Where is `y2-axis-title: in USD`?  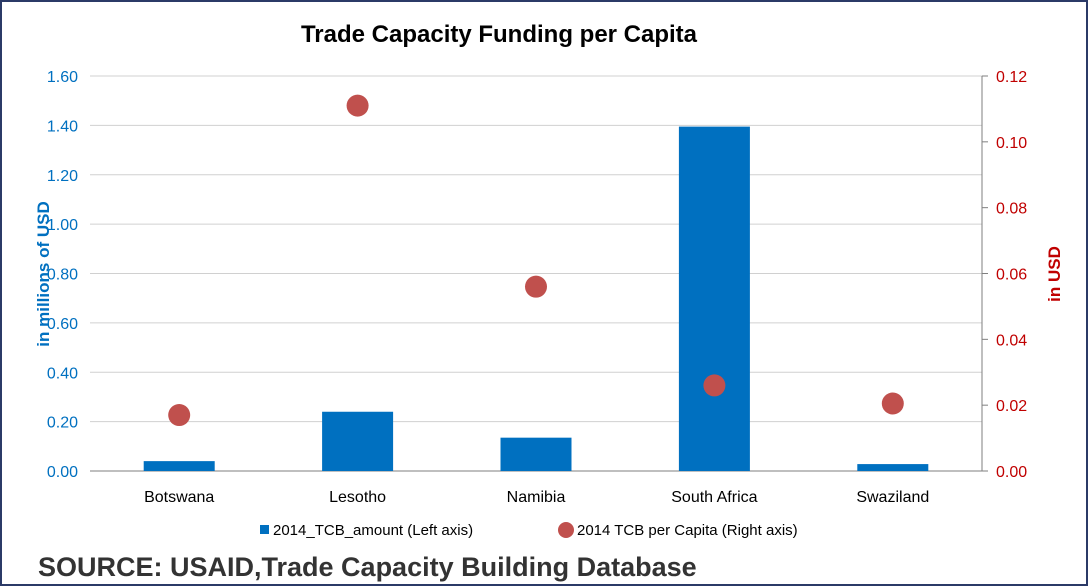
y2-axis-title: in USD is located at coordinates (1054, 274).